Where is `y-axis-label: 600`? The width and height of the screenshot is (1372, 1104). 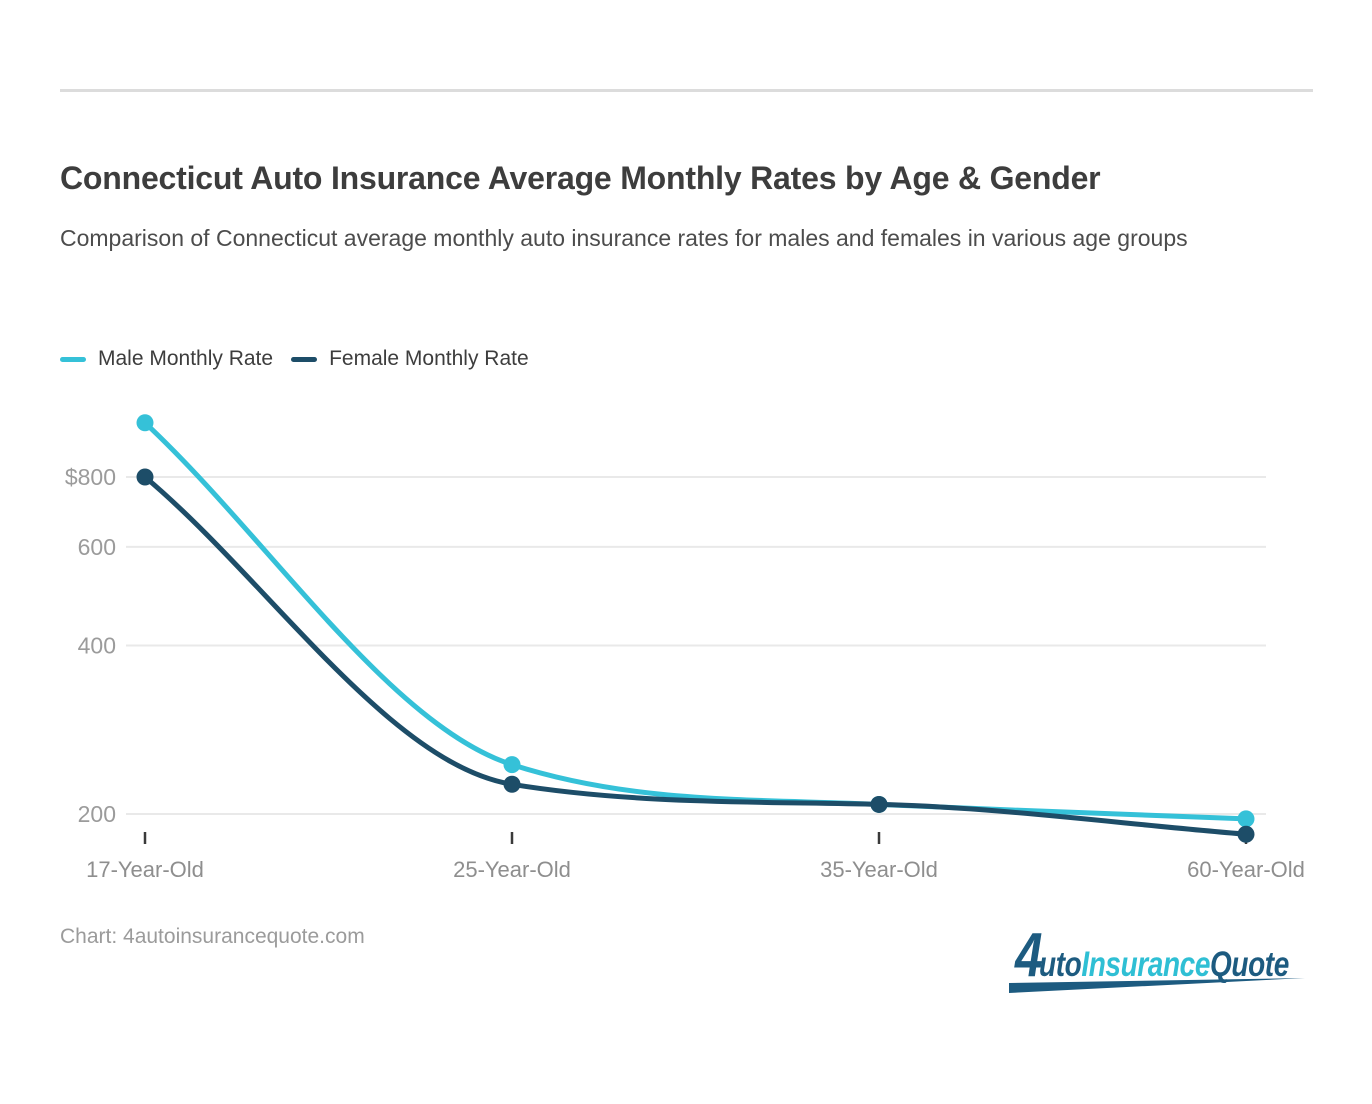
y-axis-label: 600 is located at coordinates (97, 547).